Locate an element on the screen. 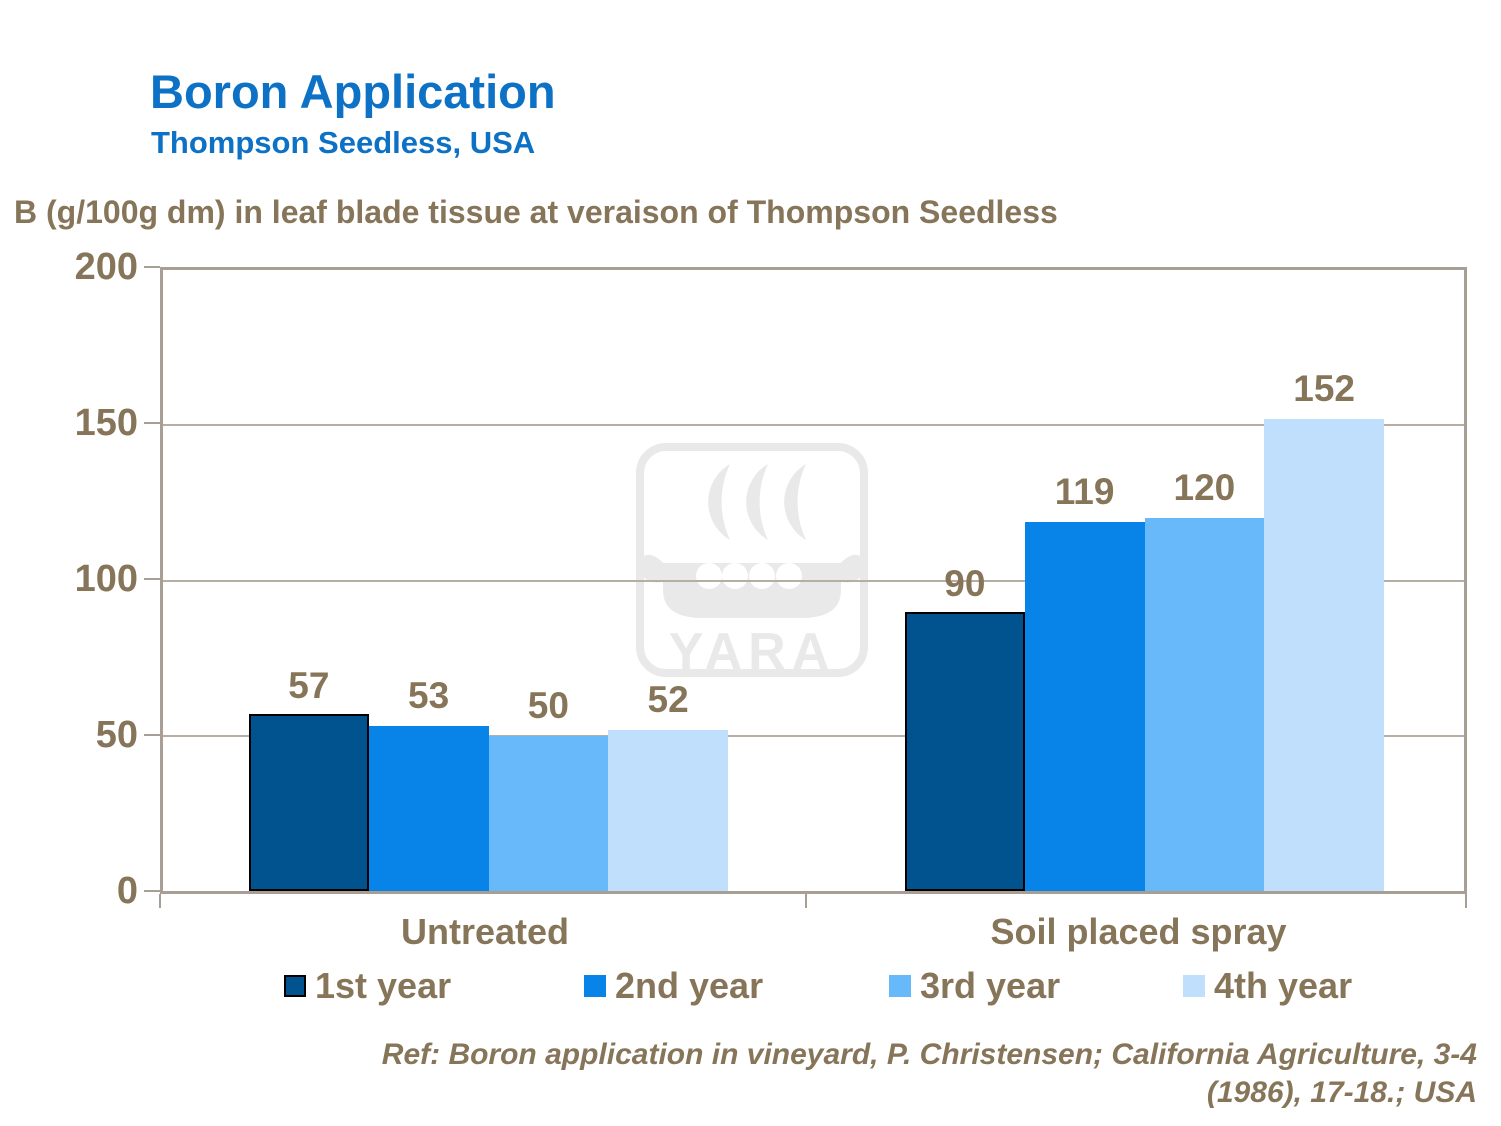 This screenshot has height=1126, width=1501. bar-value-label: 50 is located at coordinates (548, 705).